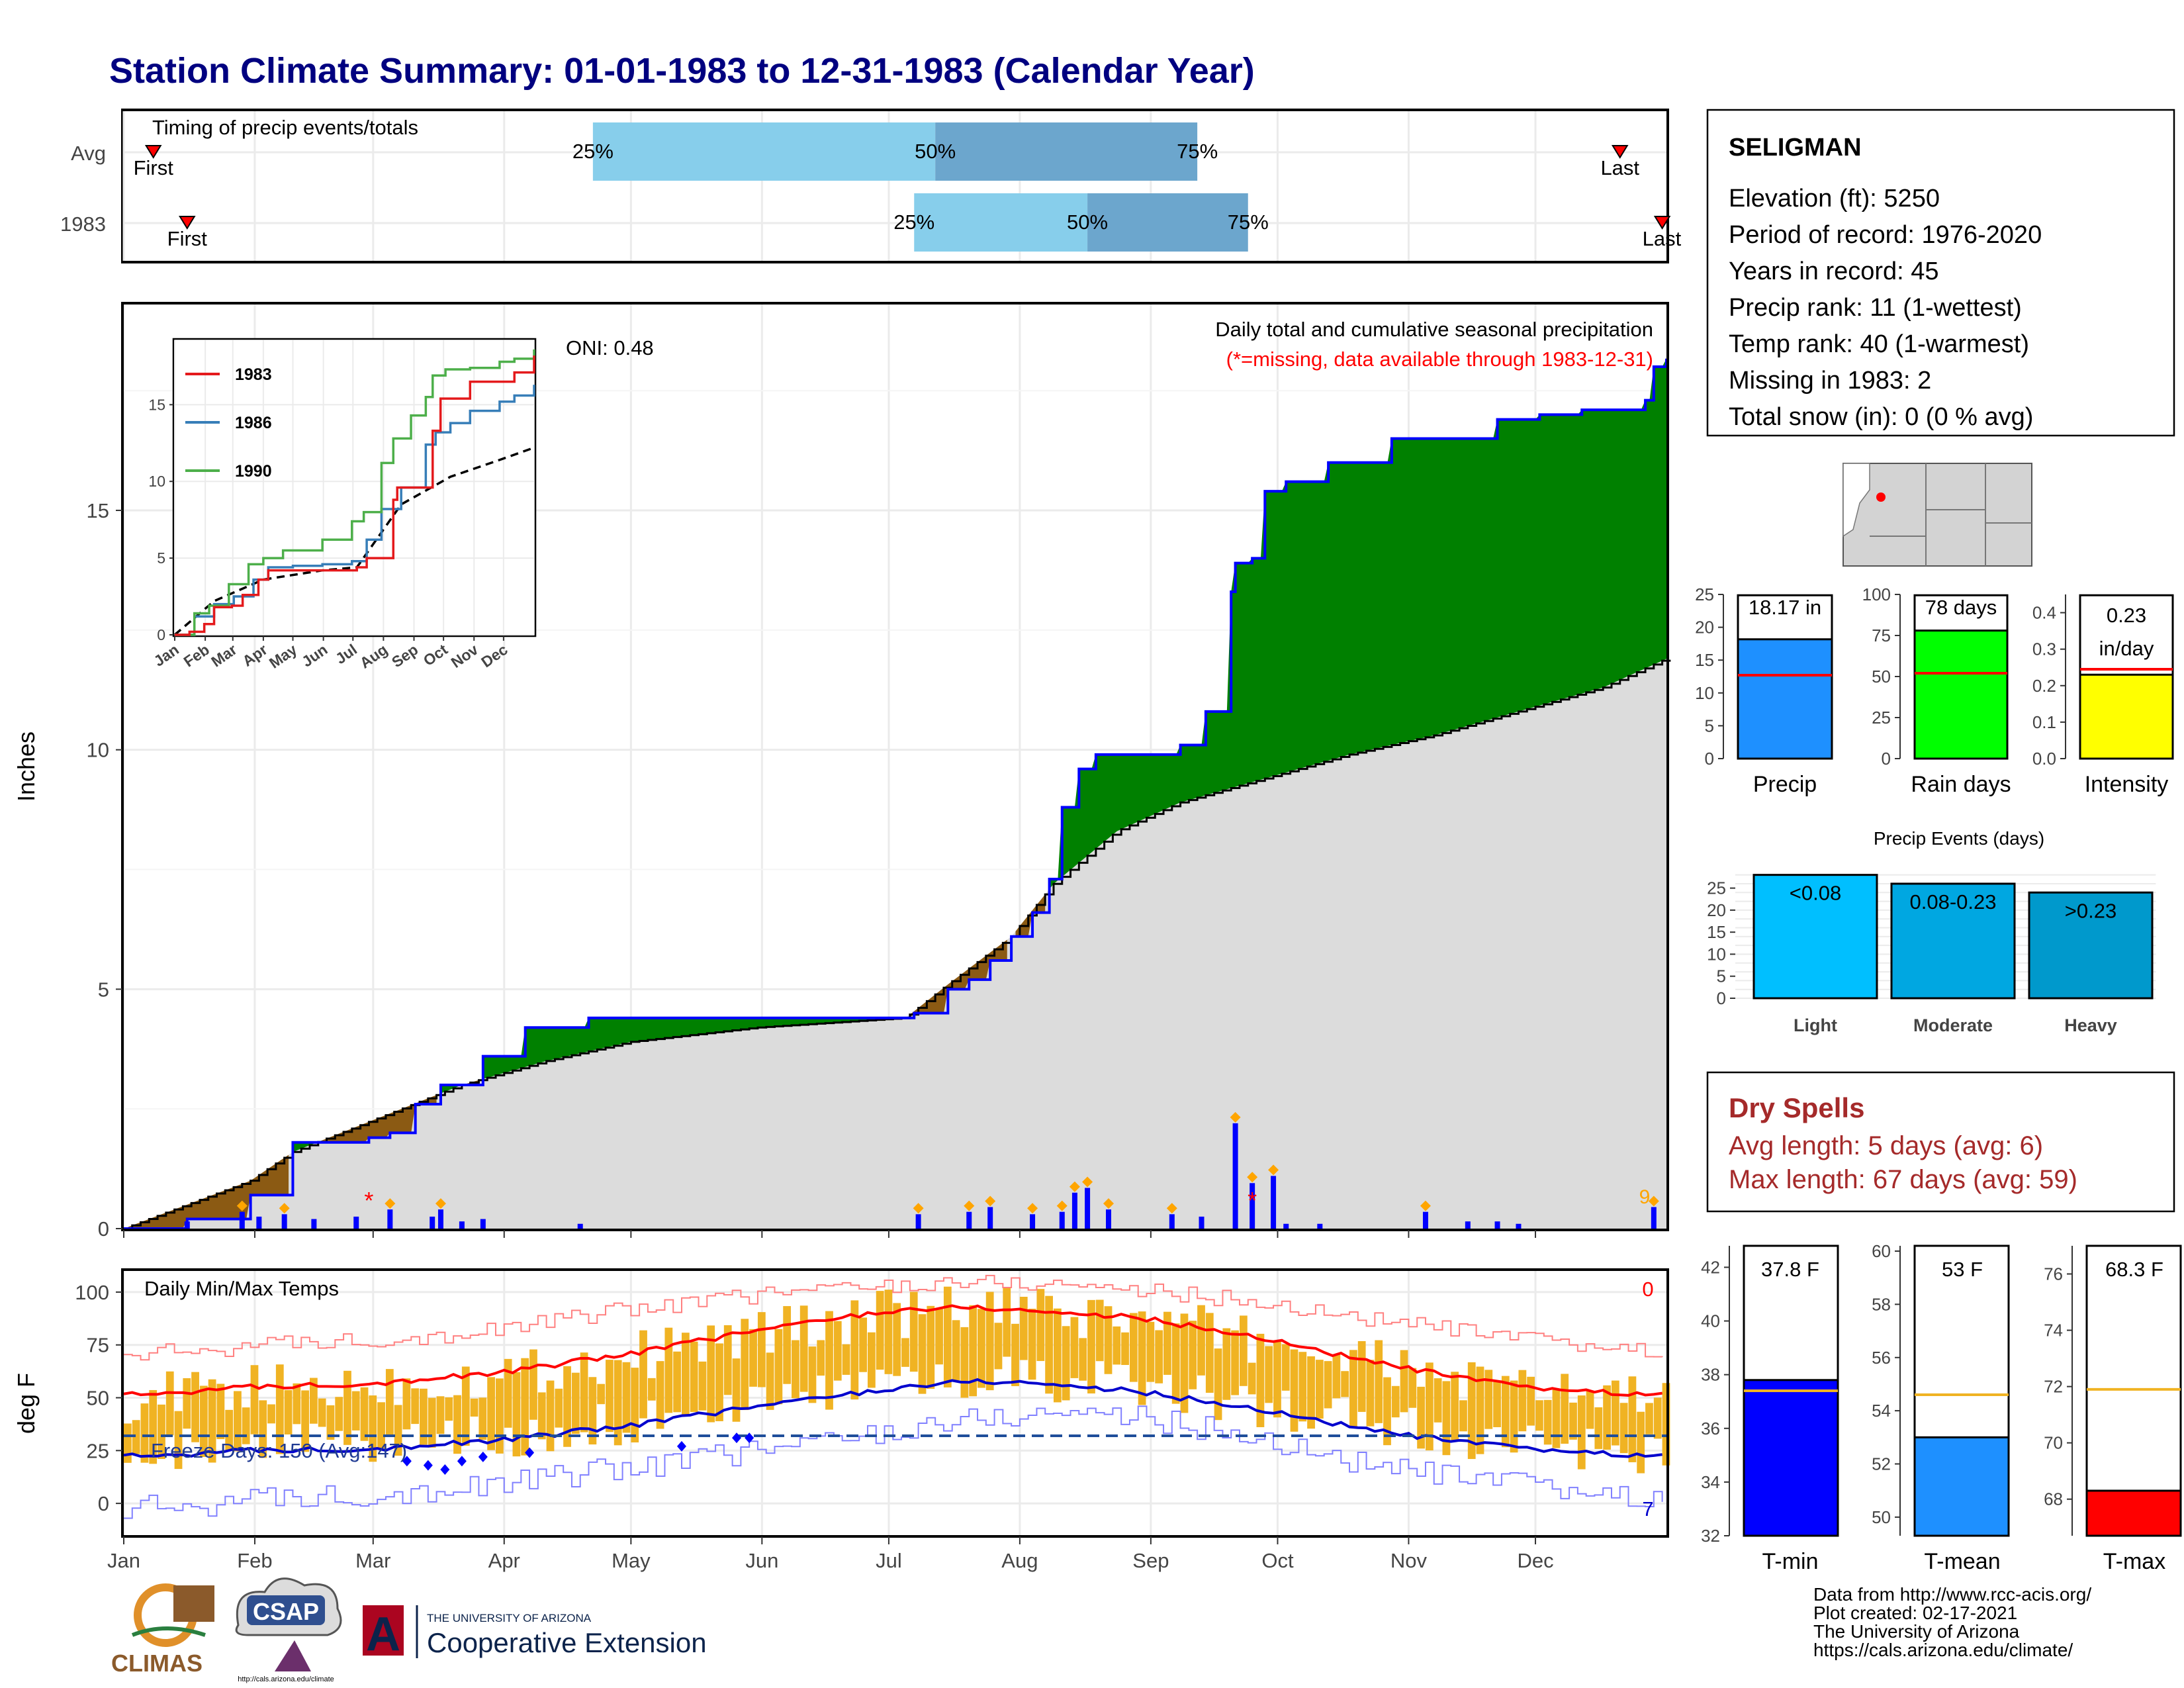  What do you see at coordinates (98, 510) in the screenshot?
I see `precip-y-tick-label: 15` at bounding box center [98, 510].